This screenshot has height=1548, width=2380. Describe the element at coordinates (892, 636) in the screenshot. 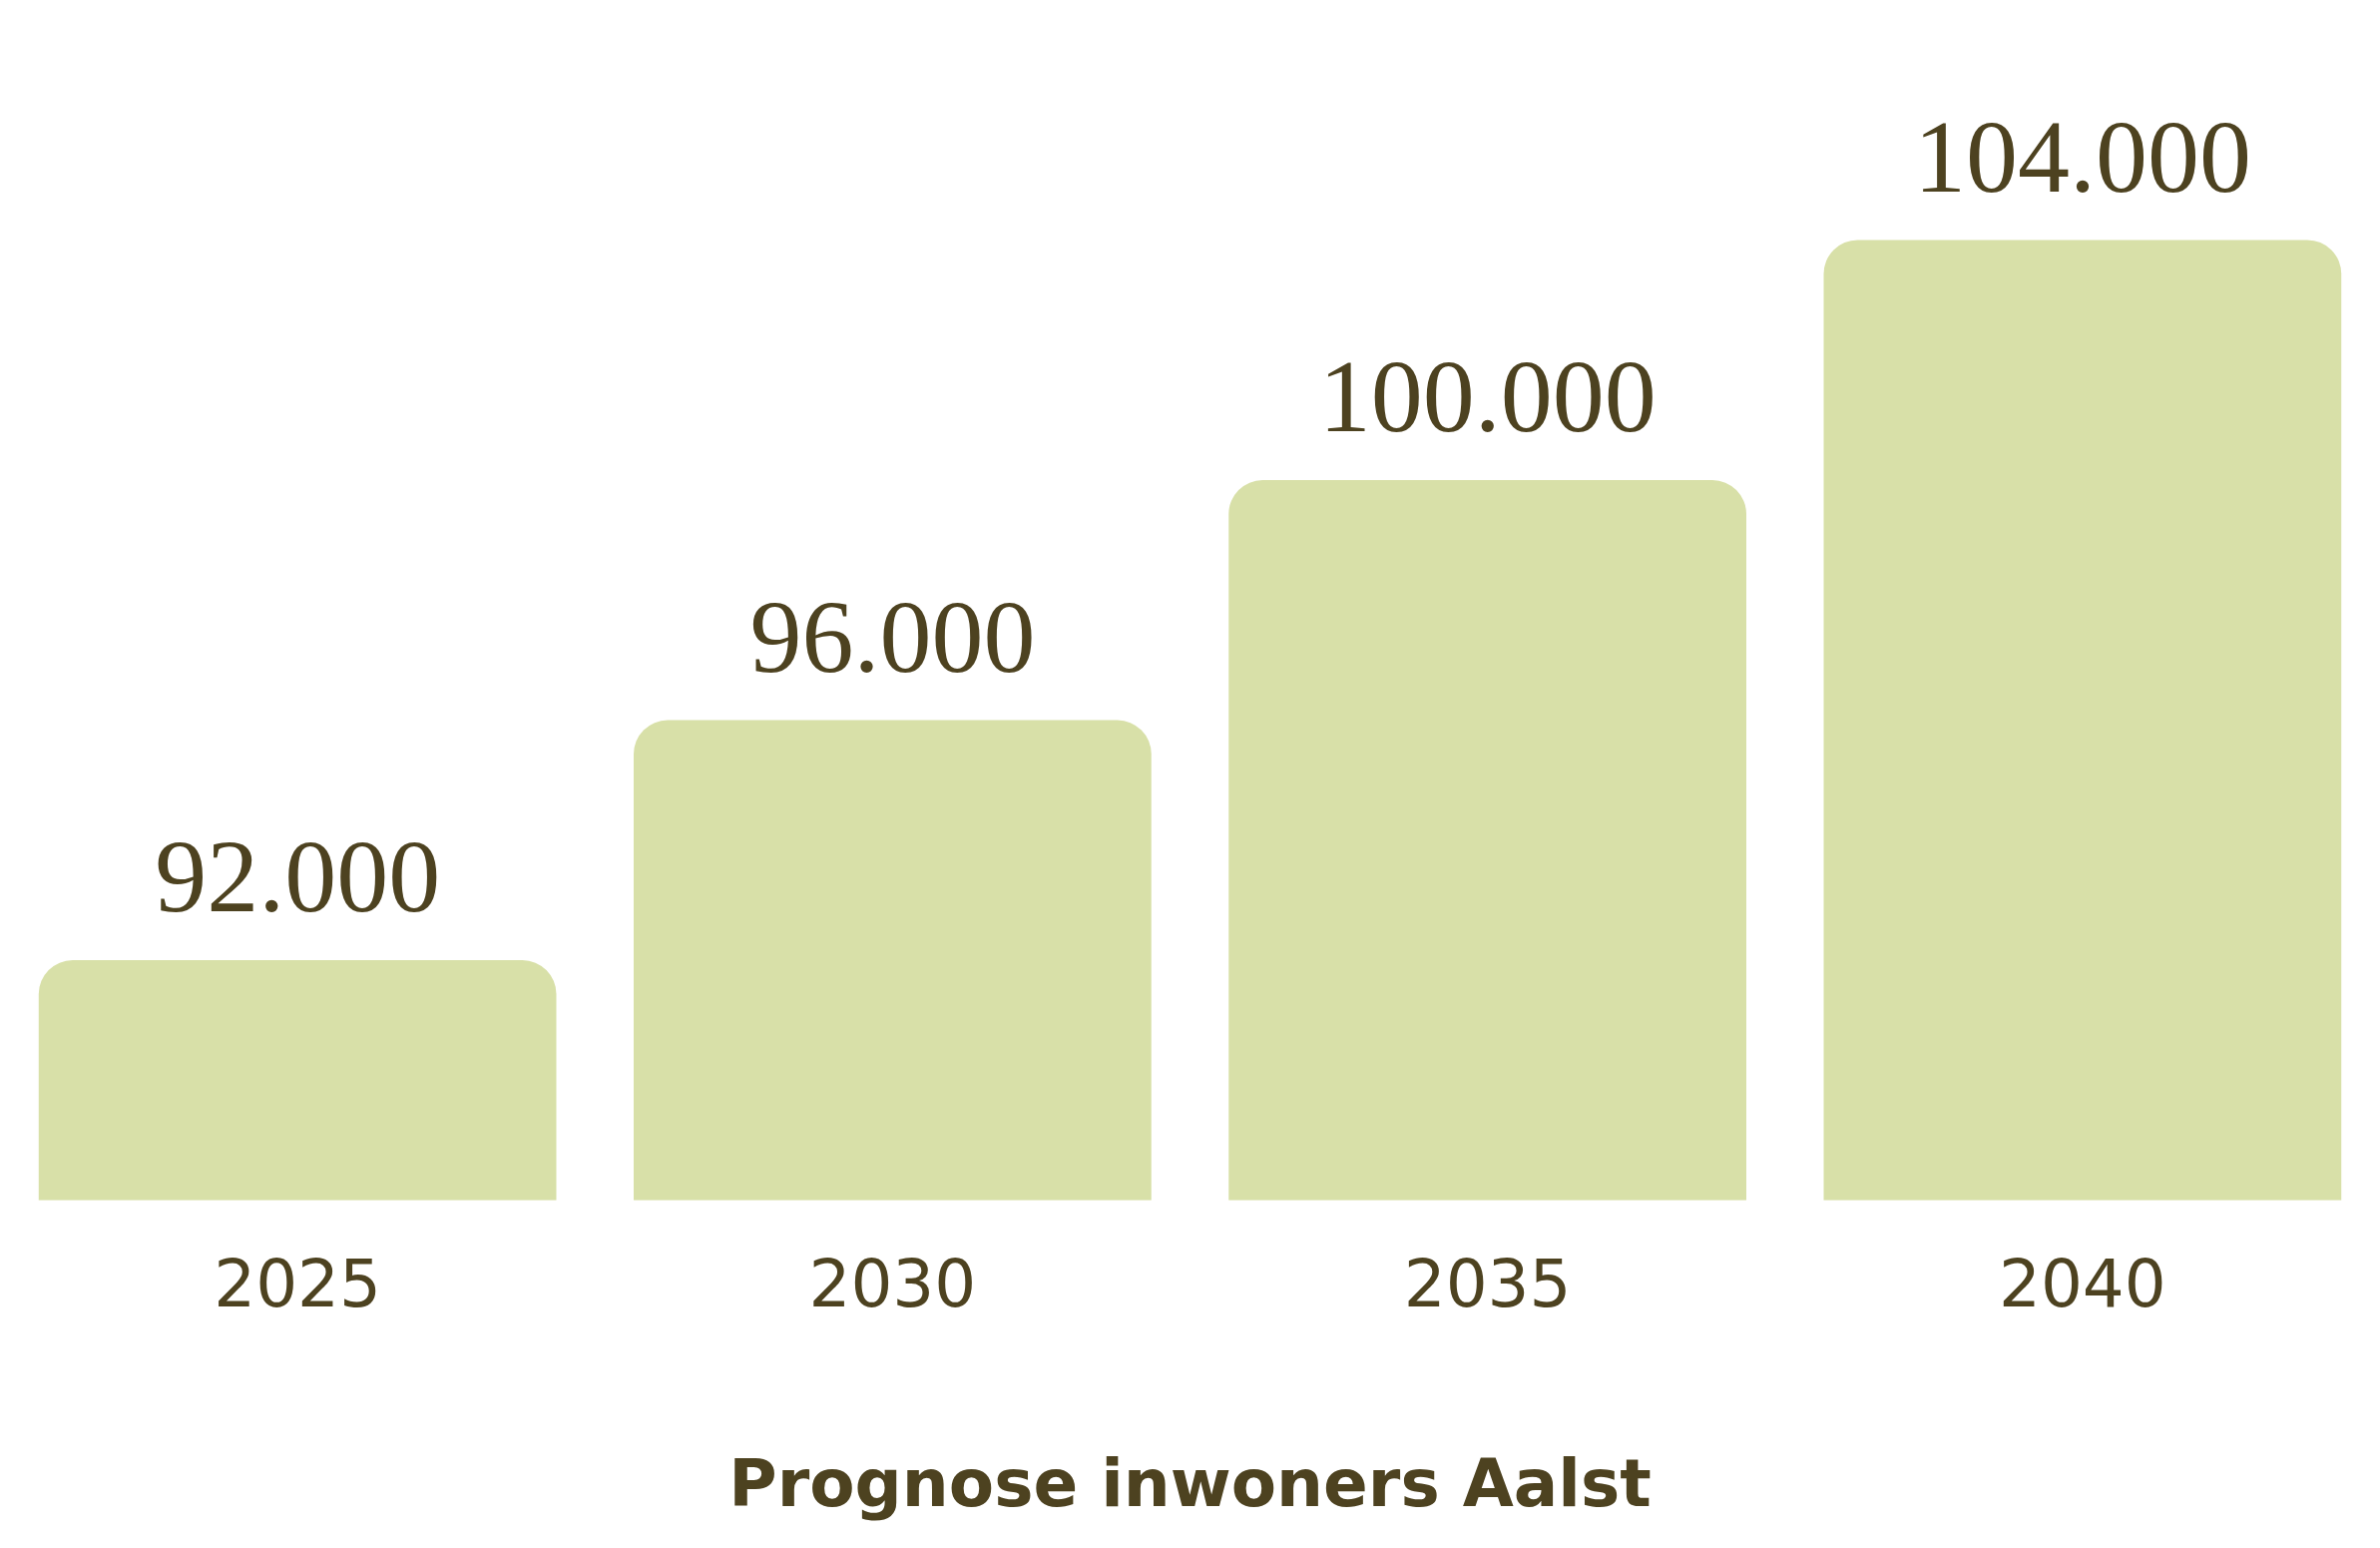

I see `data-label: 96.000` at that location.